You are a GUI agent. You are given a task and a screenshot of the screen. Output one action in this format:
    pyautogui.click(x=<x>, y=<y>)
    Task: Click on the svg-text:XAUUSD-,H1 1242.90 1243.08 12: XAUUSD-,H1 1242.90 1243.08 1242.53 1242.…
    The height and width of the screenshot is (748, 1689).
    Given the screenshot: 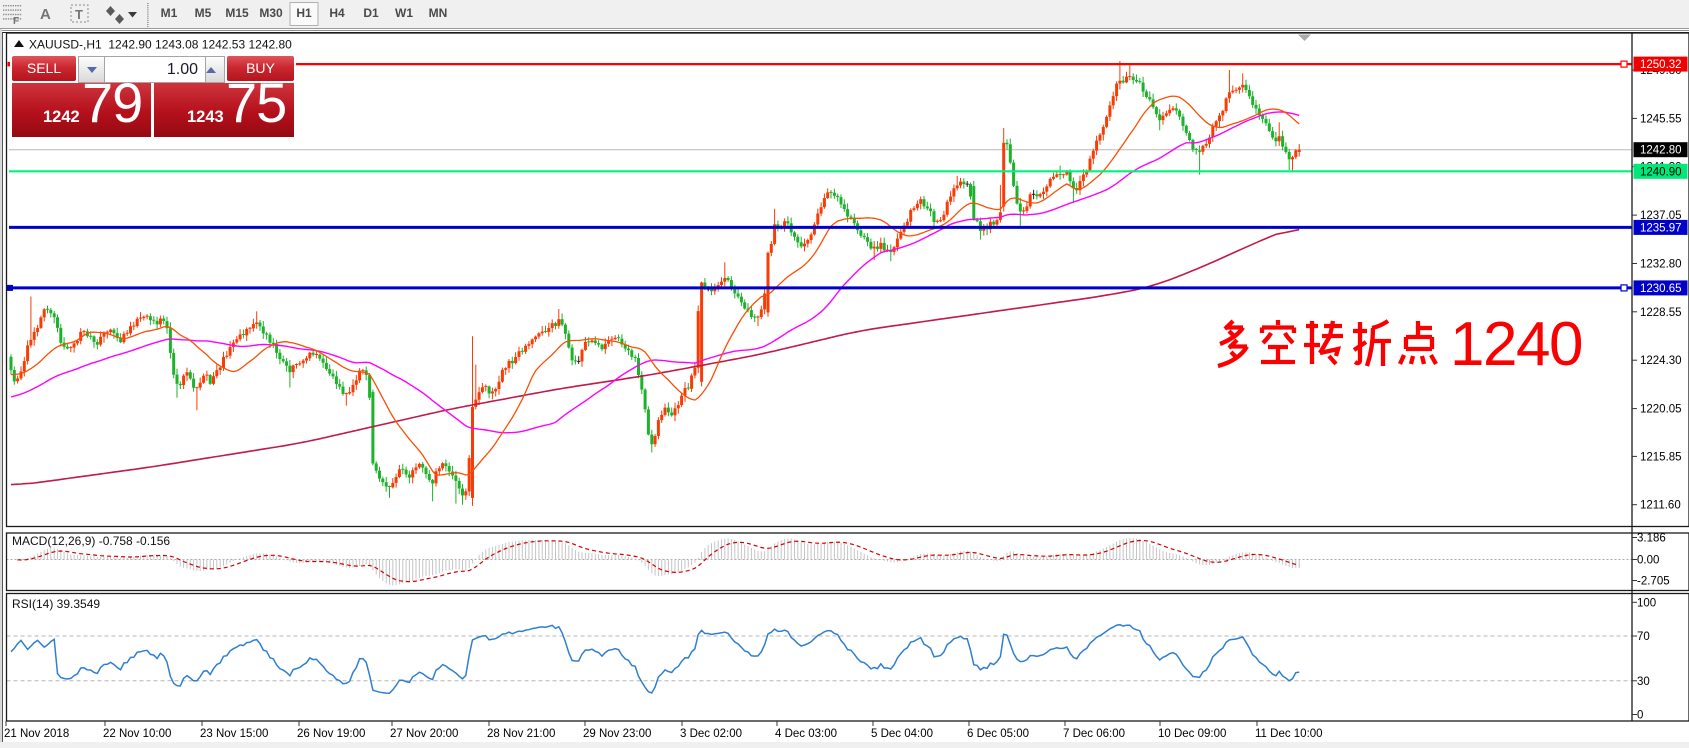 What is the action you would take?
    pyautogui.click(x=160, y=45)
    